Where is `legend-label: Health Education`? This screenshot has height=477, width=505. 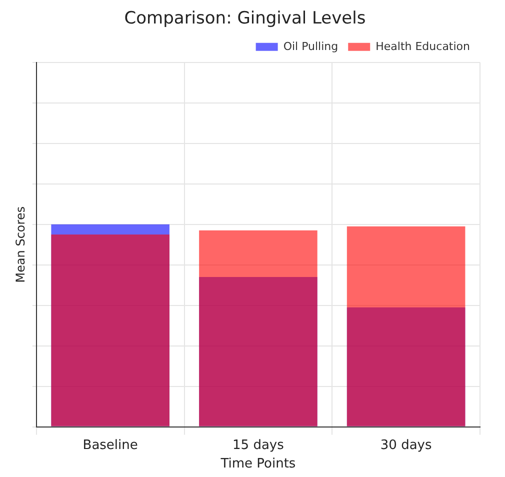 legend-label: Health Education is located at coordinates (423, 46).